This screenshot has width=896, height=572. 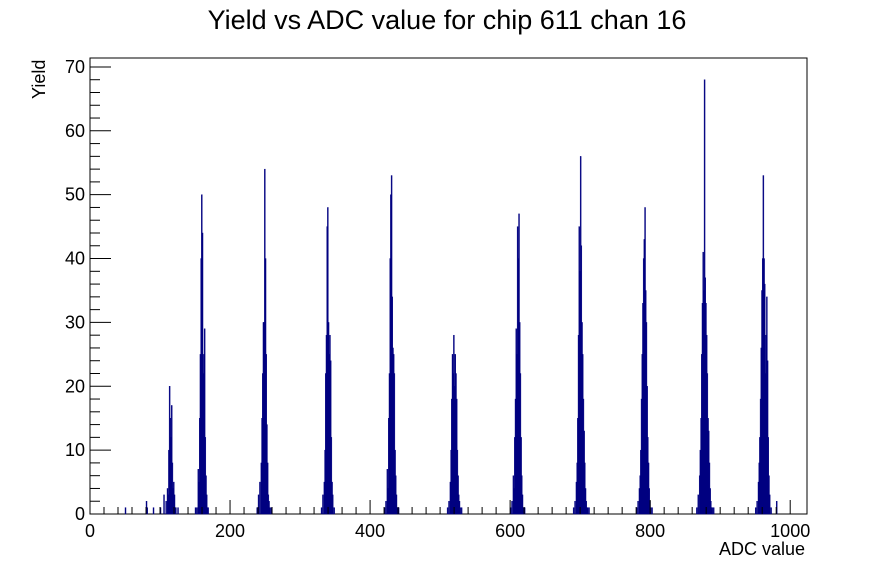 I want to click on y-tick-label: 30, so click(x=75, y=322).